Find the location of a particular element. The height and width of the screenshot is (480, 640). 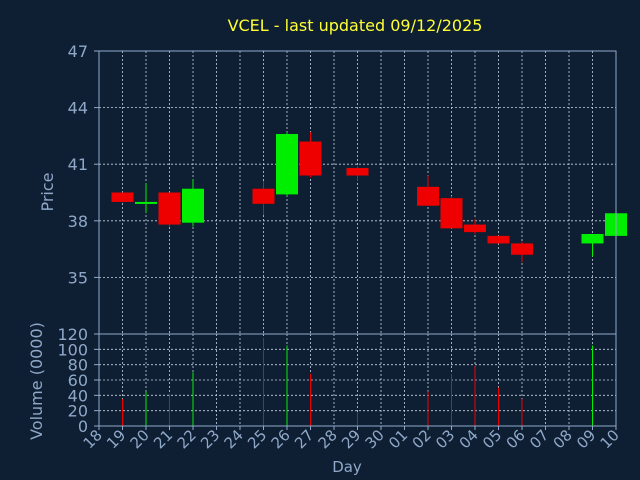

x-axis-label: Day is located at coordinates (347, 467).